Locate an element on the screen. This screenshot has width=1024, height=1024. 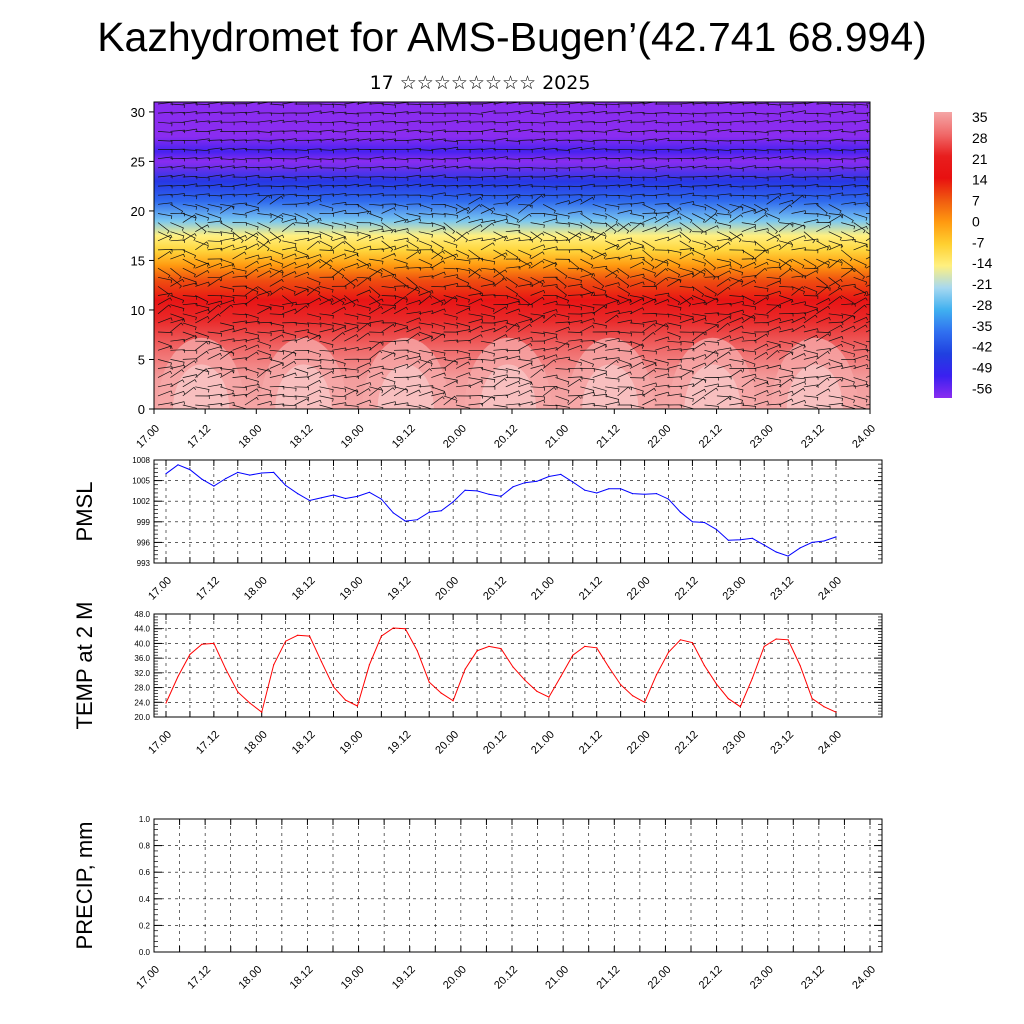
x-tick-label: 23.00 is located at coordinates (734, 589).